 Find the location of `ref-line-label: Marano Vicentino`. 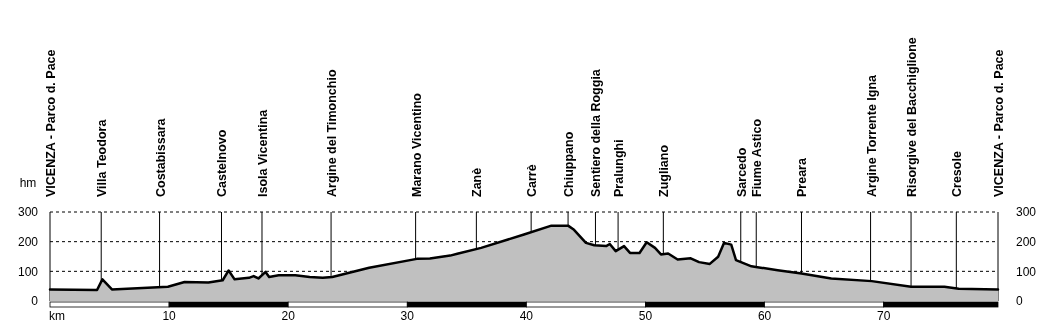

ref-line-label: Marano Vicentino is located at coordinates (416, 144).